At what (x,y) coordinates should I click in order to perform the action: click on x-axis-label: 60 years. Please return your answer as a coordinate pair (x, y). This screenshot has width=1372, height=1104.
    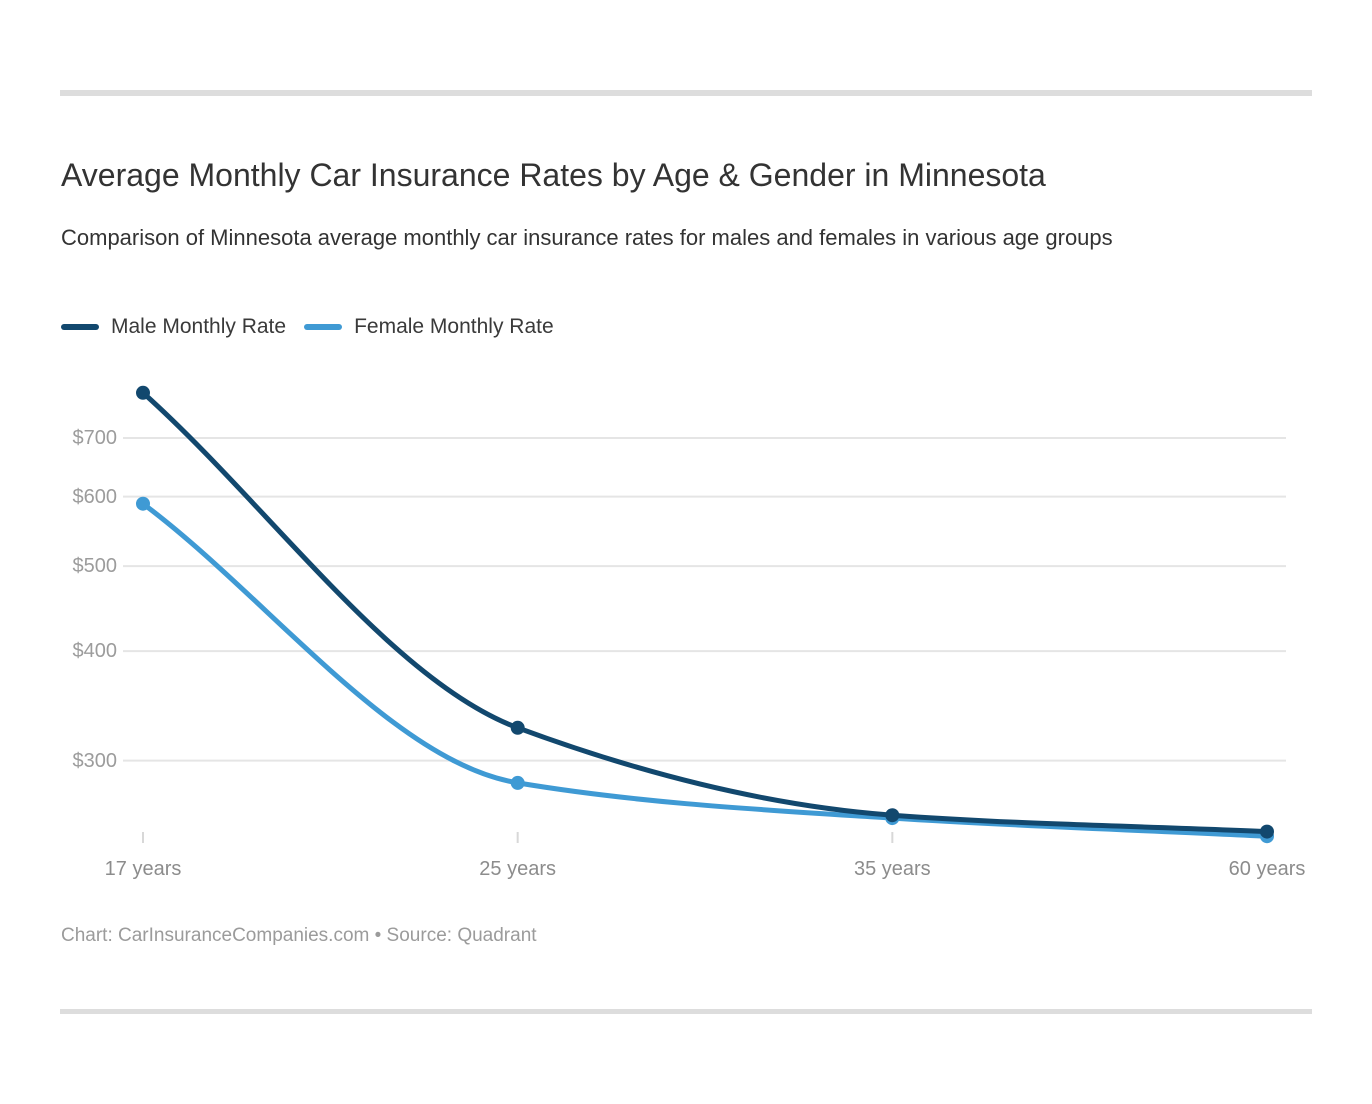
    Looking at the image, I should click on (1267, 869).